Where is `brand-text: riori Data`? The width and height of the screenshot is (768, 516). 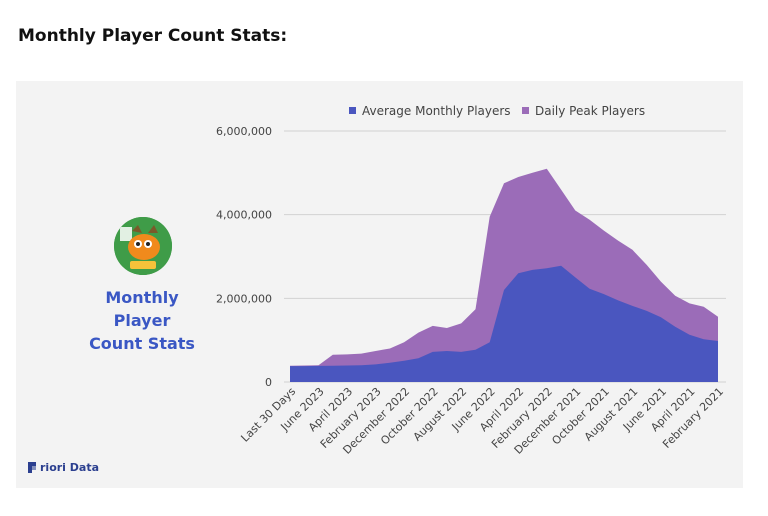 brand-text: riori Data is located at coordinates (70, 467).